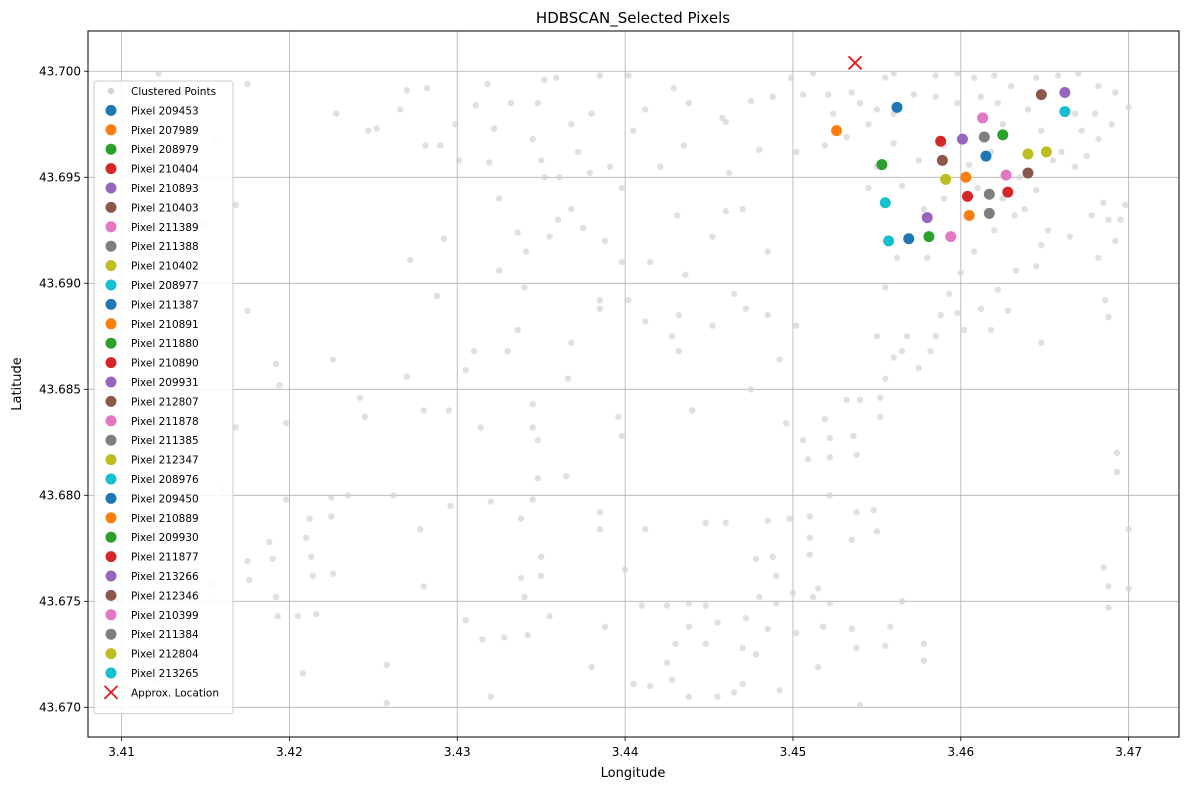 The width and height of the screenshot is (1190, 790). Describe the element at coordinates (163, 397) in the screenshot. I see `legend-box` at that location.